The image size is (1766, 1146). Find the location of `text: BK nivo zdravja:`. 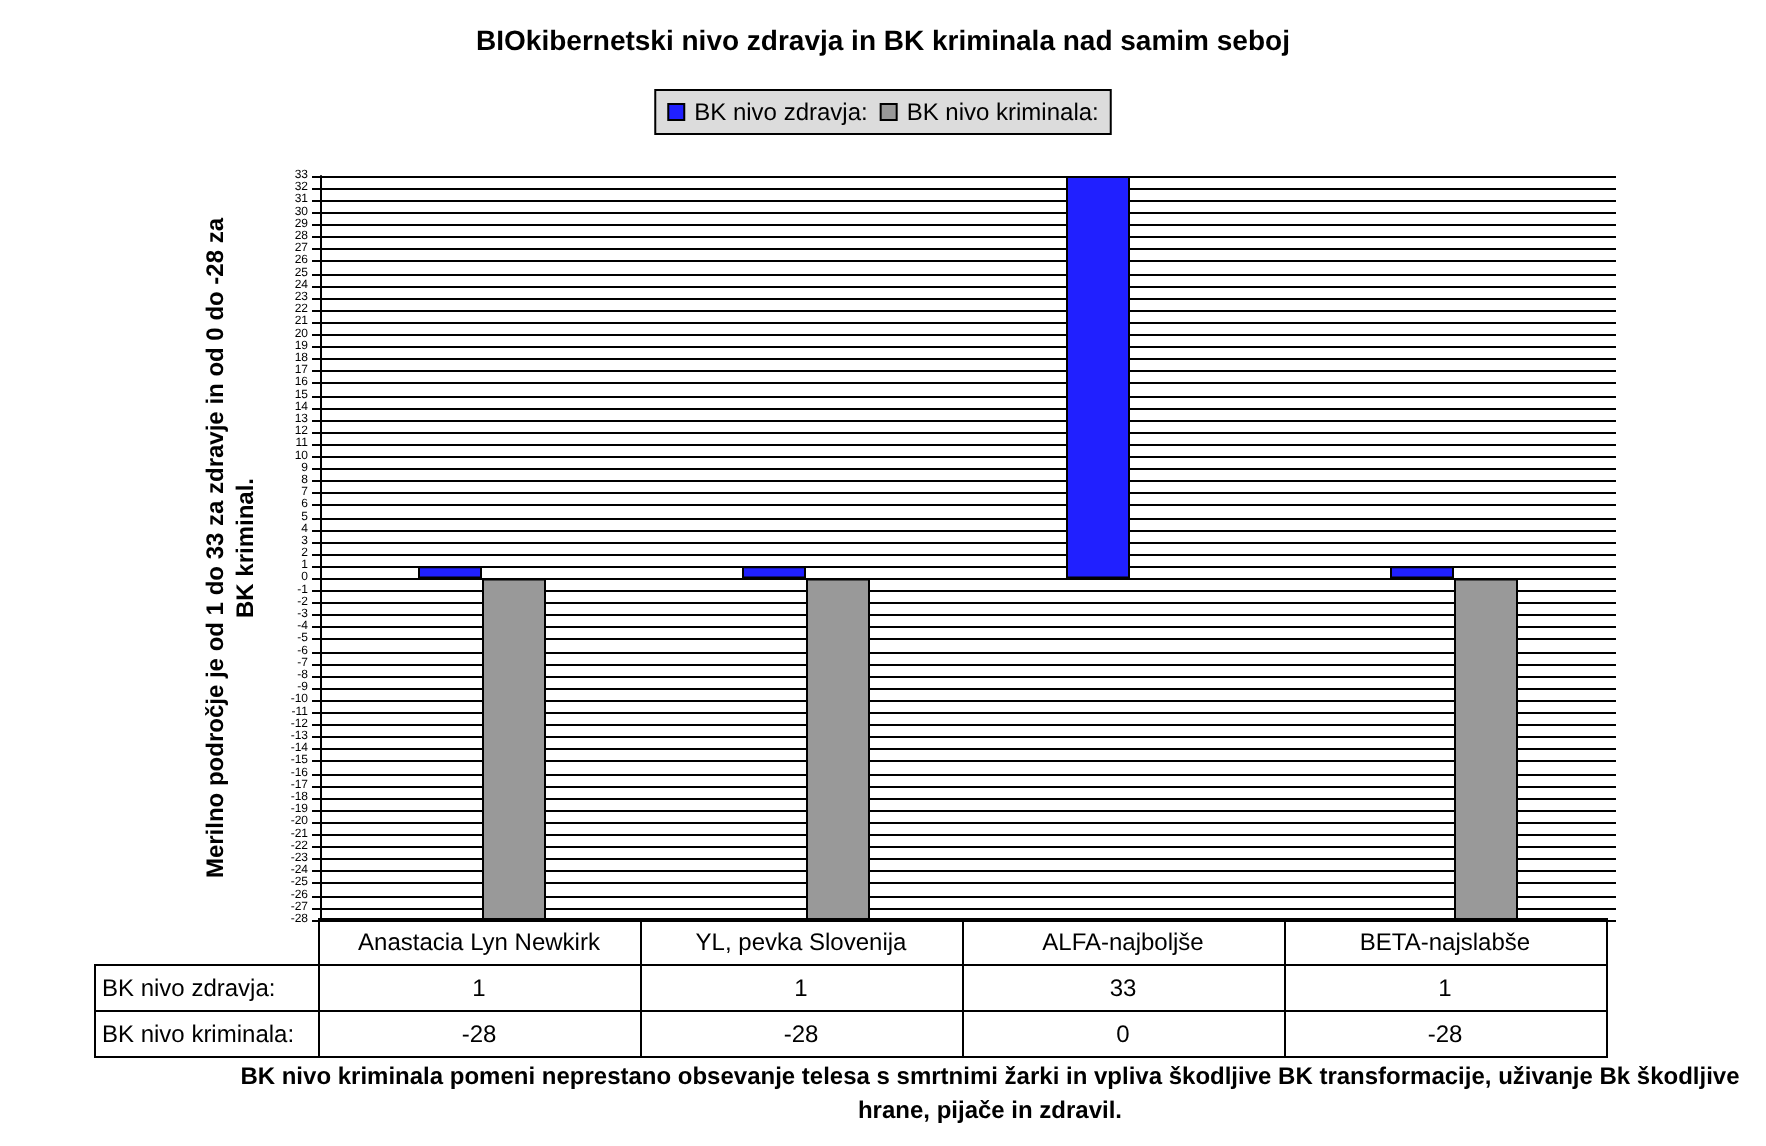

text: BK nivo zdravja: is located at coordinates (189, 988).